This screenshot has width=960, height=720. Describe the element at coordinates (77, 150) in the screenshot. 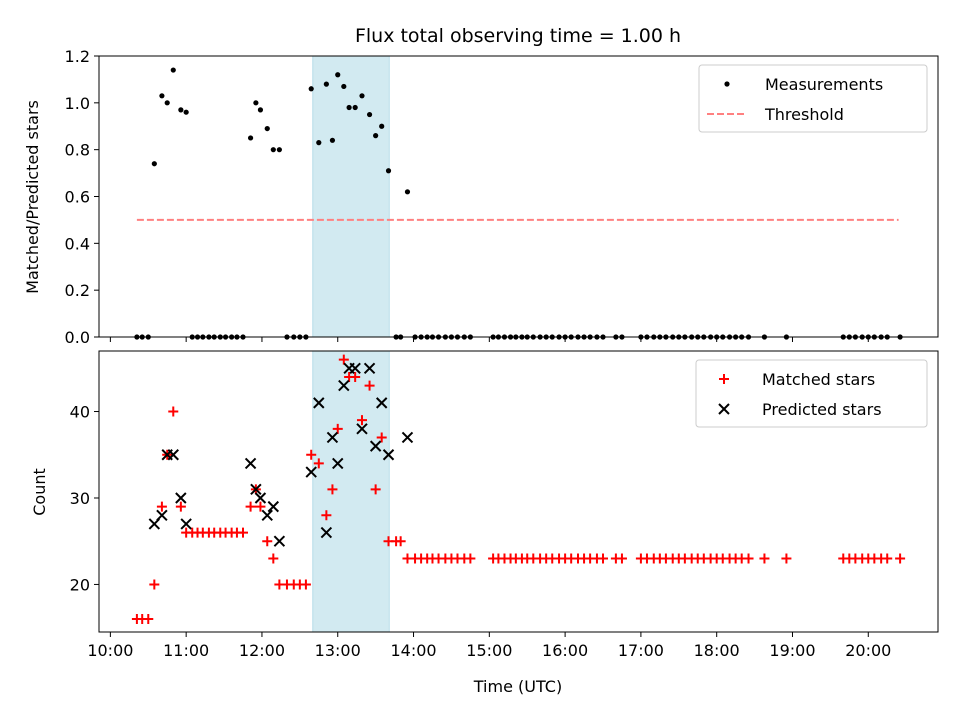

I see `y-tick-label: 0.8` at that location.